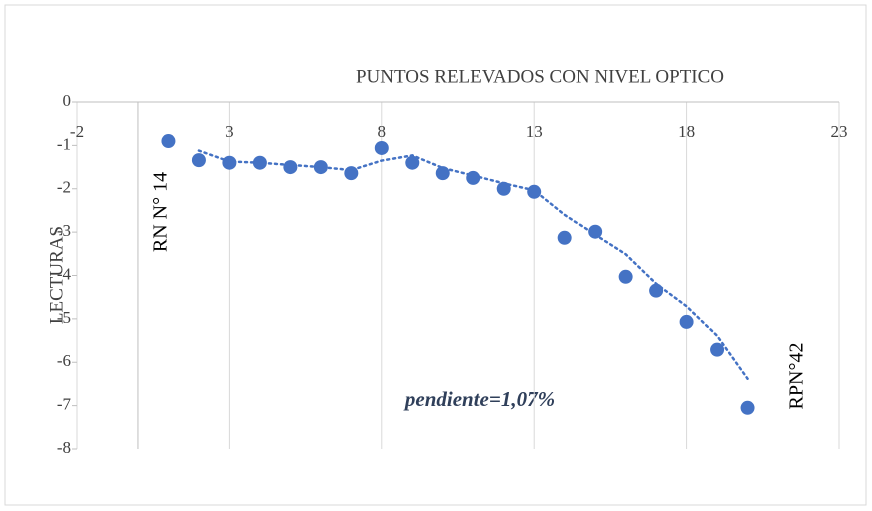 The width and height of the screenshot is (872, 511). I want to click on y-tick-label: -7, so click(64, 404).